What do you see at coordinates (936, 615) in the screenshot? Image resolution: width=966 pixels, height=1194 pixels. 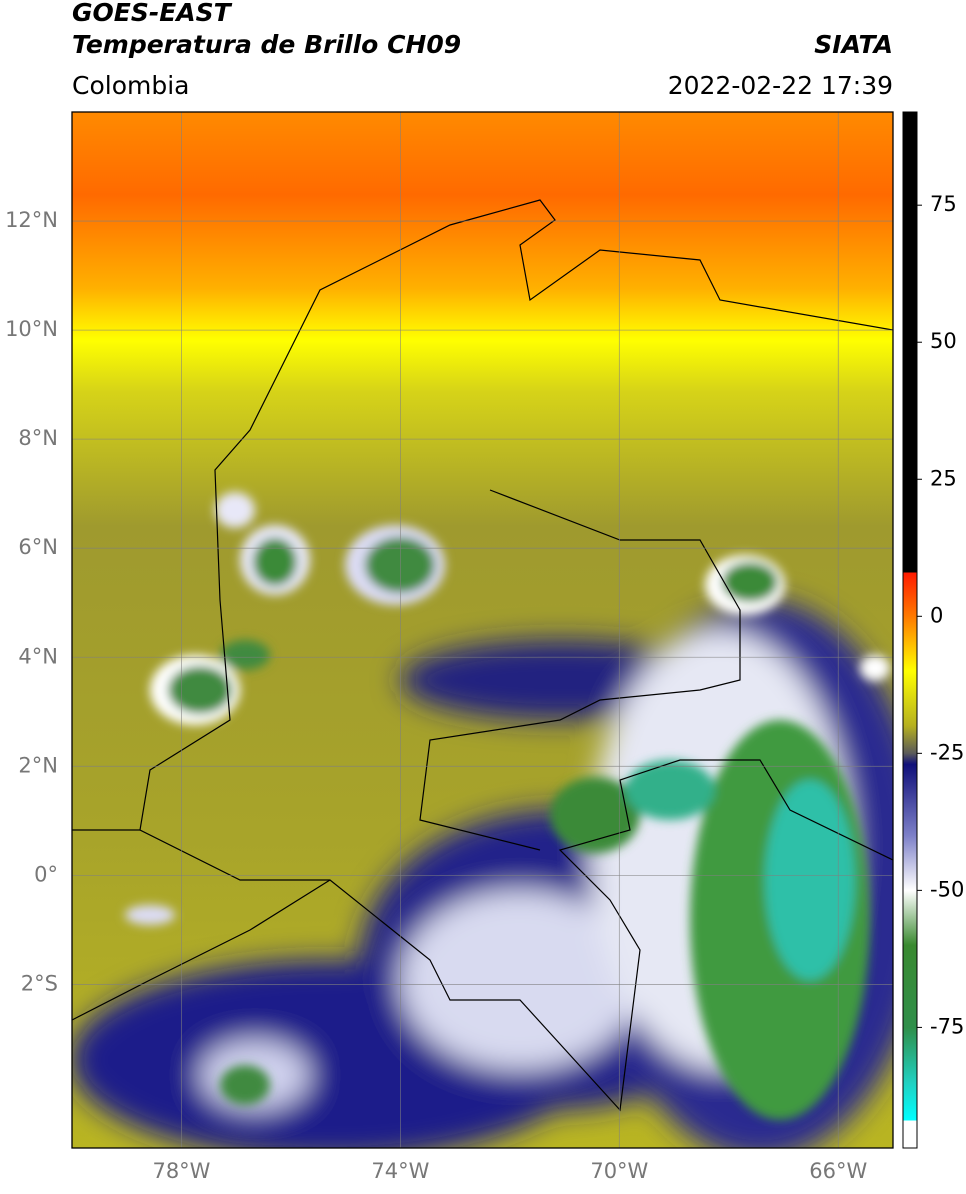 I see `colorbar-tick-label: 0` at bounding box center [936, 615].